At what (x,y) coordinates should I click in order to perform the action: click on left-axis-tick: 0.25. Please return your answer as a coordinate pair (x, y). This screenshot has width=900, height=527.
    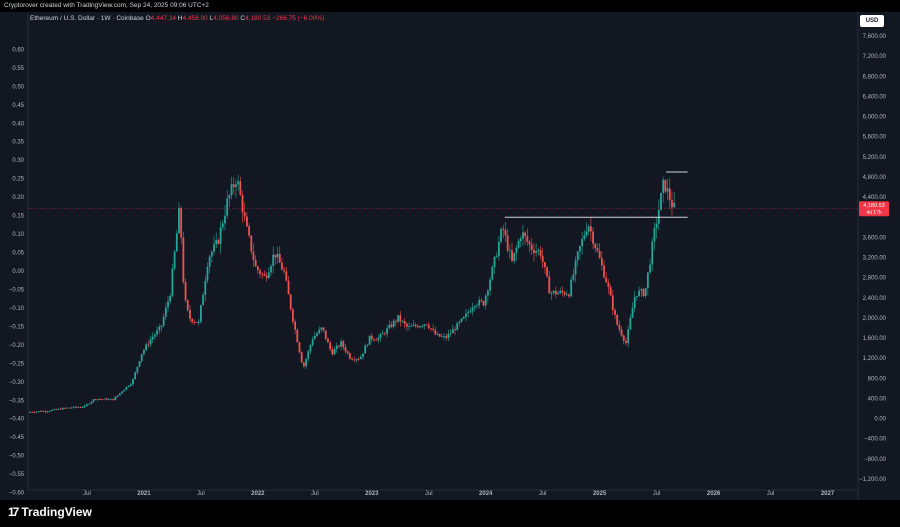
    Looking at the image, I should click on (18, 180).